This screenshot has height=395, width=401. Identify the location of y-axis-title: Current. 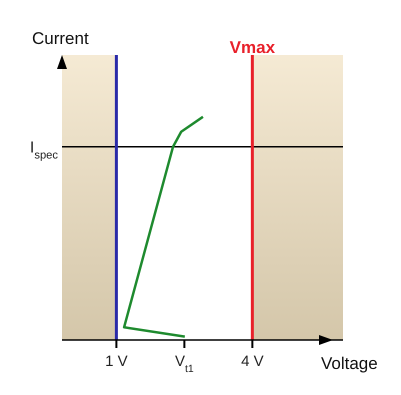
(60, 38).